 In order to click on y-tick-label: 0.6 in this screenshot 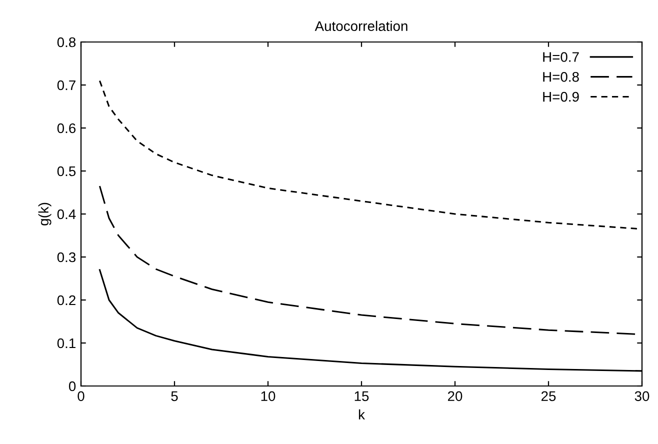, I will do `click(66, 128)`.